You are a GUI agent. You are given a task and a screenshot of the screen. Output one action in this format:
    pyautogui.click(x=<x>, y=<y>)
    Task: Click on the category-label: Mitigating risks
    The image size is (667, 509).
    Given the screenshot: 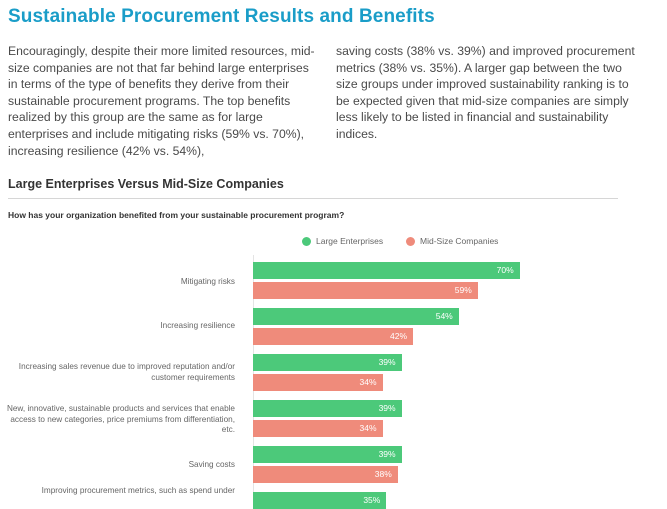 What is the action you would take?
    pyautogui.click(x=207, y=281)
    